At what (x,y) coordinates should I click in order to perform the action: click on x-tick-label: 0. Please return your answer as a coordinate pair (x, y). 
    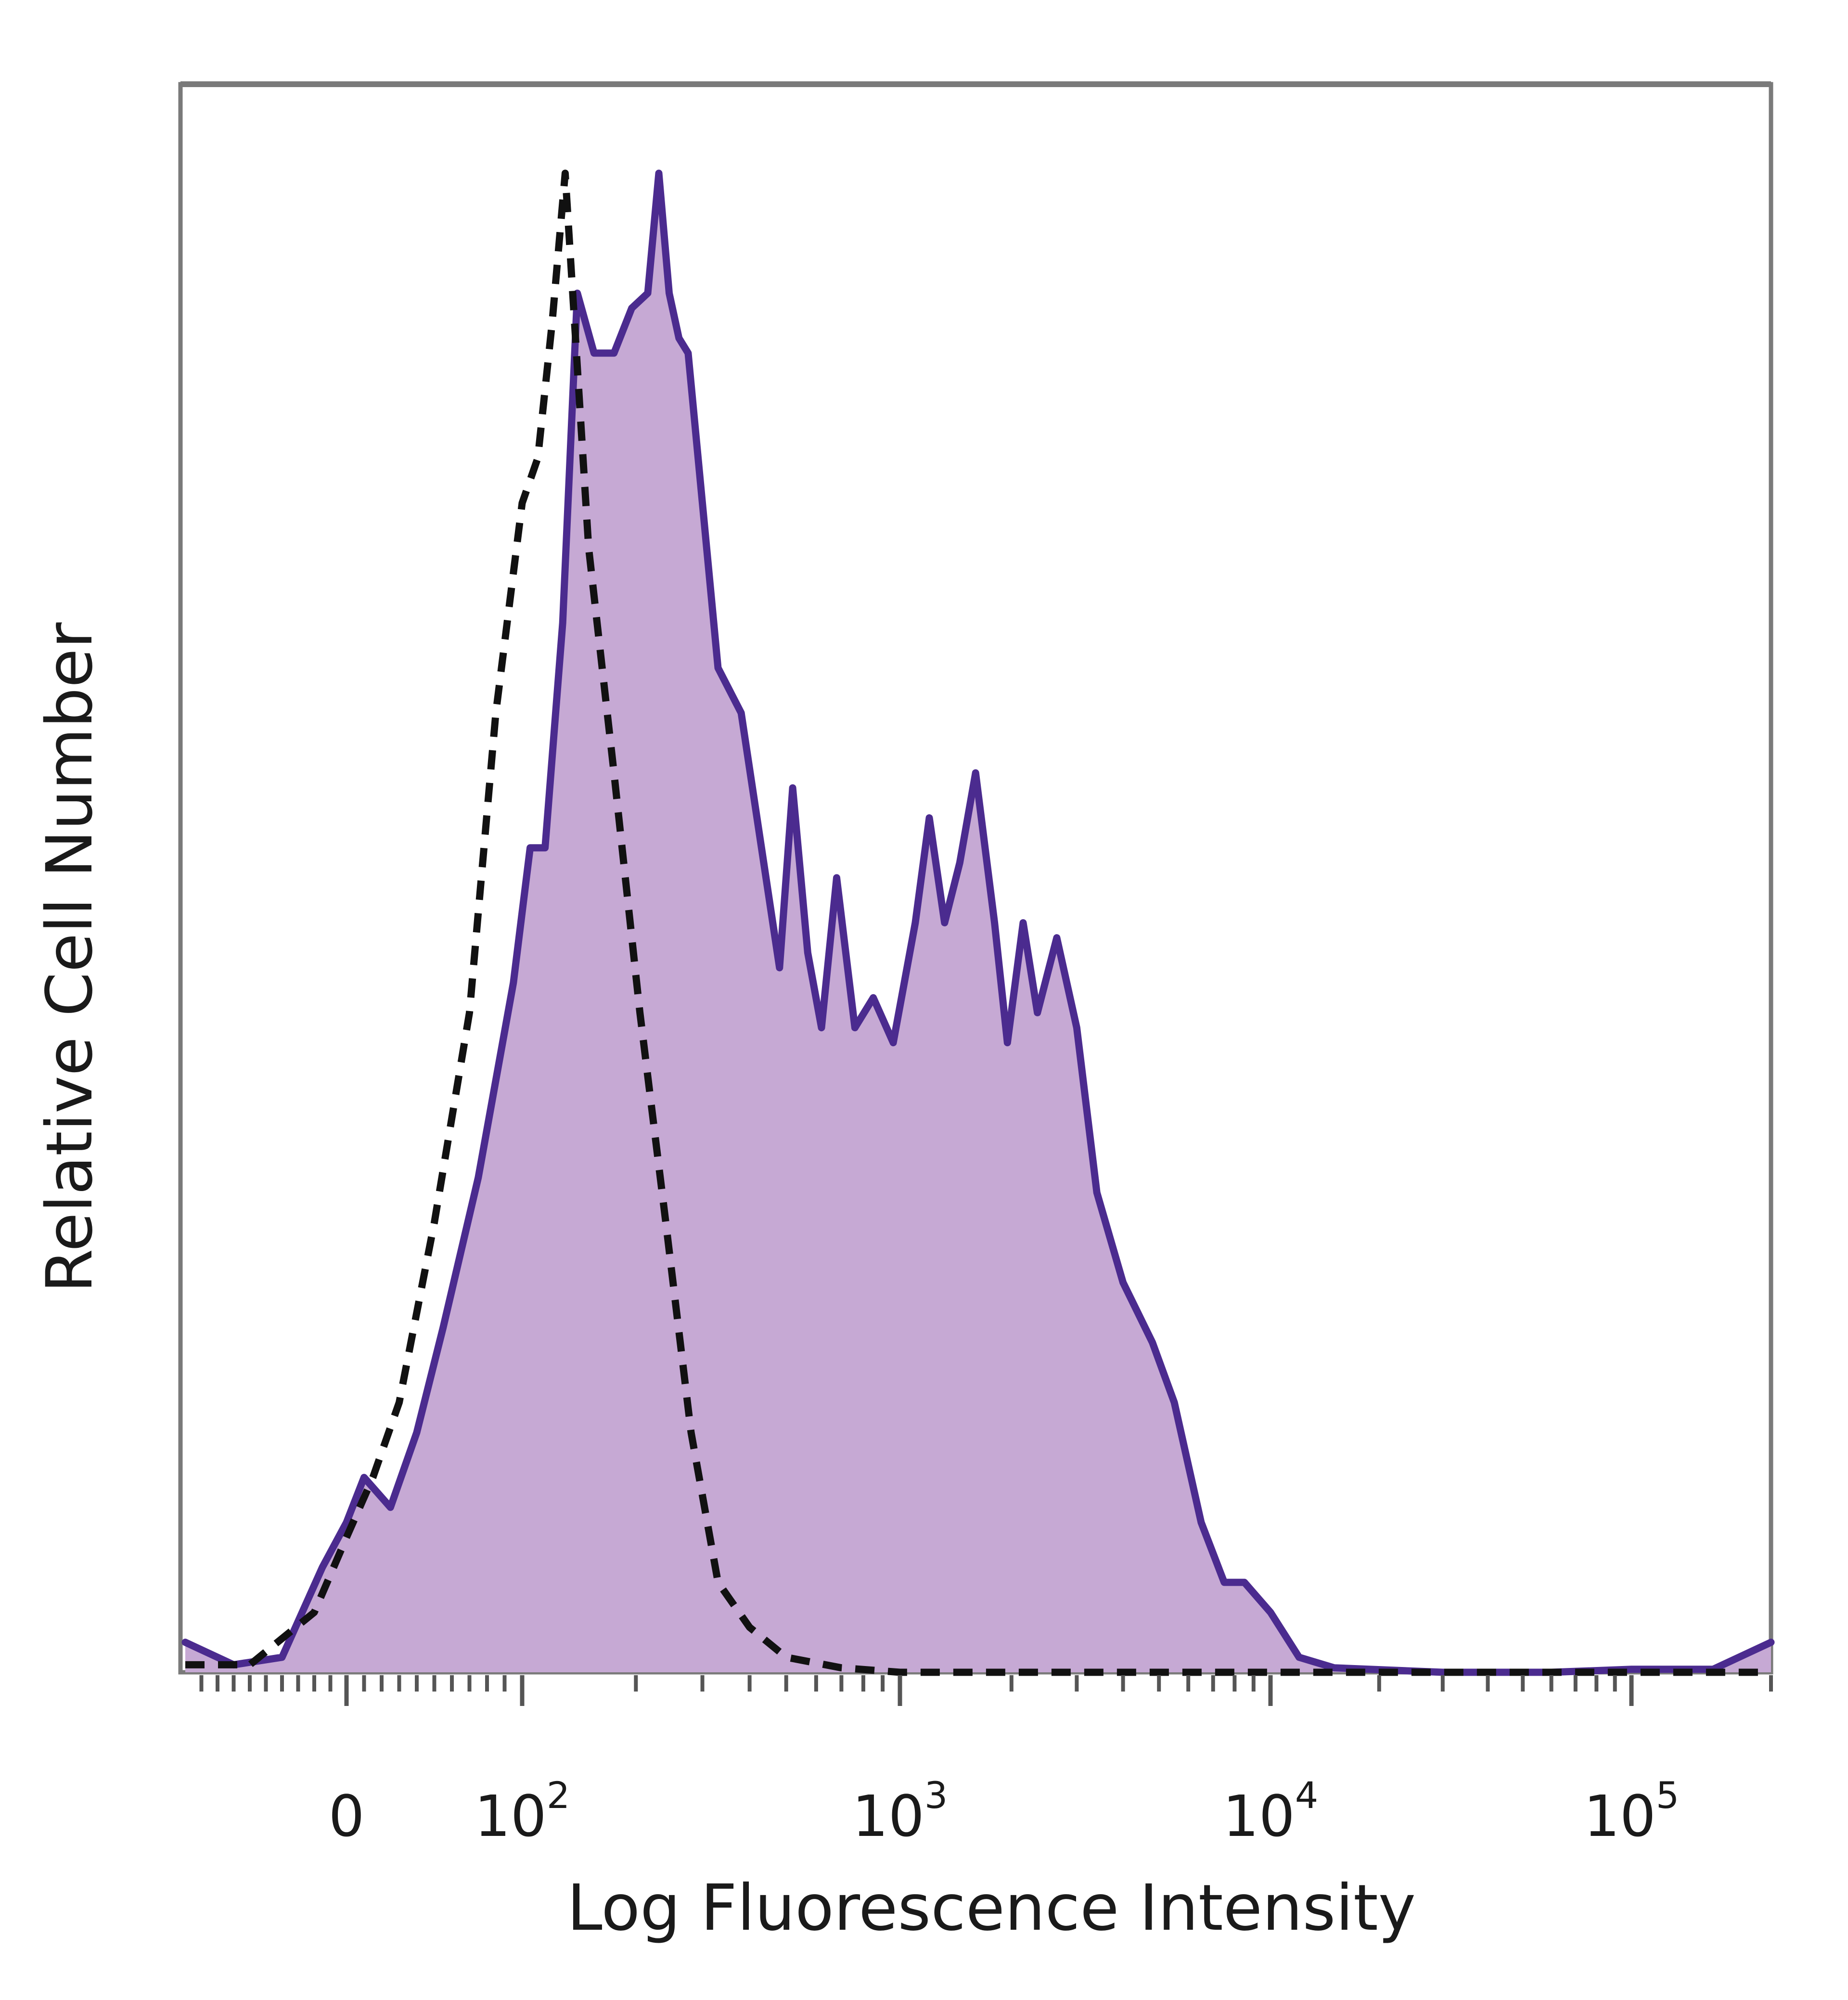
    Looking at the image, I should click on (346, 1816).